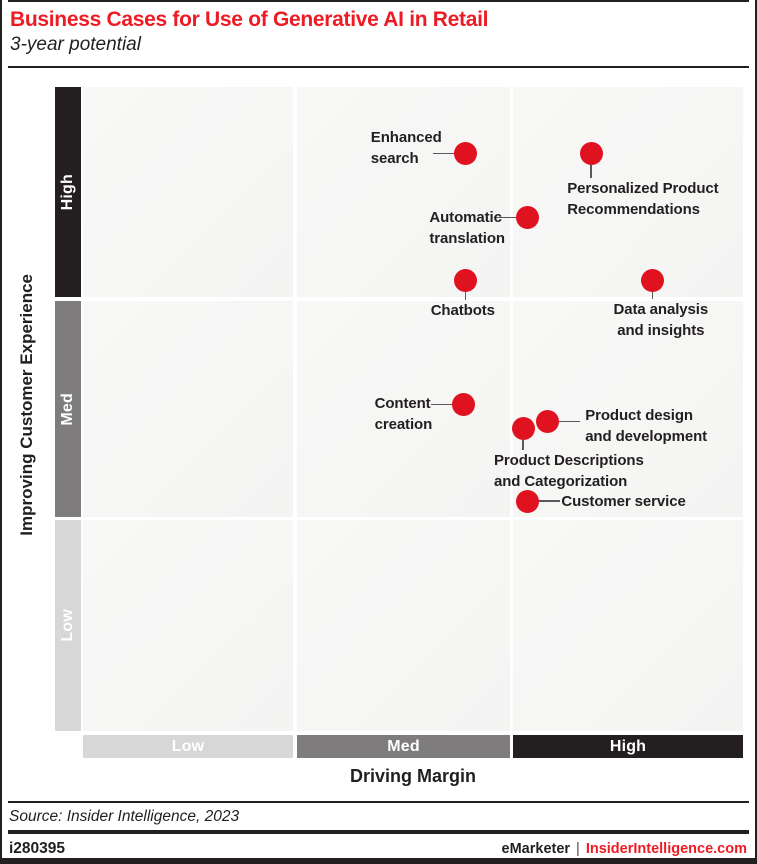 This screenshot has width=757, height=864. I want to click on chart-subtitle: 3-year potential, so click(75, 44).